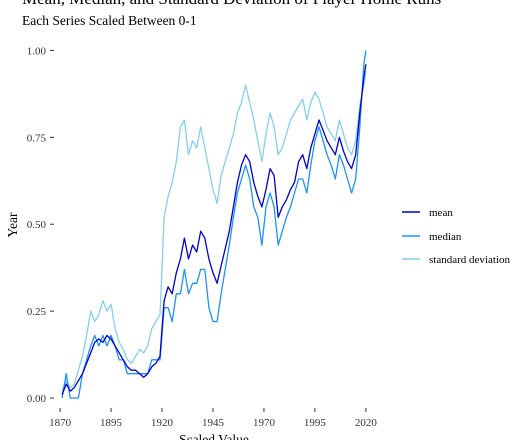 The width and height of the screenshot is (530, 440). Describe the element at coordinates (162, 423) in the screenshot. I see `x-tick-label: 1920` at that location.